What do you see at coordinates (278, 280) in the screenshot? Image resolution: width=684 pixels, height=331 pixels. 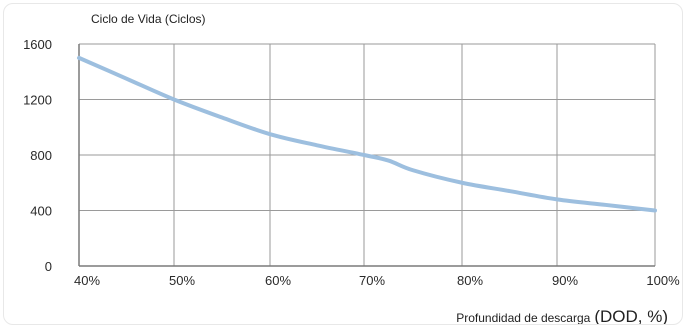 I see `x-tick-label: 60%` at bounding box center [278, 280].